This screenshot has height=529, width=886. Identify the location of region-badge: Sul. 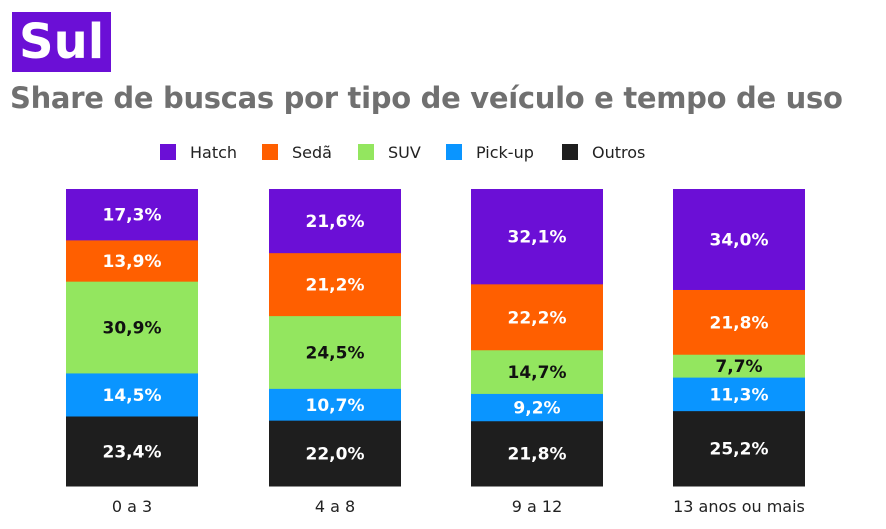
(62, 42).